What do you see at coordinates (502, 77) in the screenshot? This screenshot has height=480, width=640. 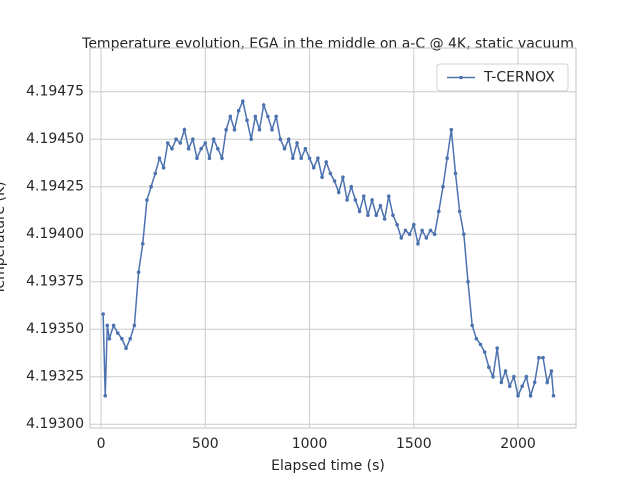 I see `legend-box` at bounding box center [502, 77].